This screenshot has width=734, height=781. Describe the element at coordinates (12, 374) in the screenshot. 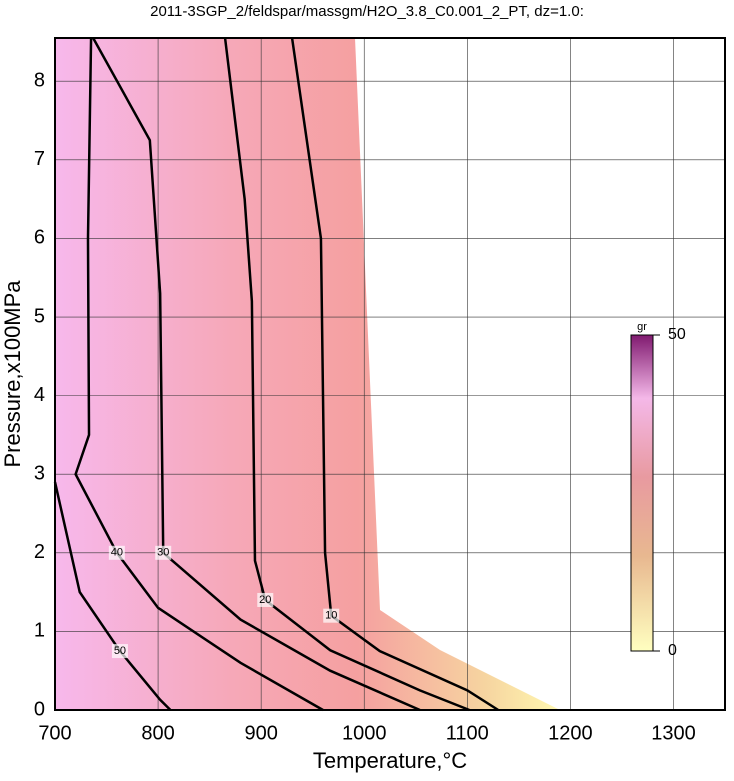

I see `y-axis-label: Pressure,x100MPa` at that location.